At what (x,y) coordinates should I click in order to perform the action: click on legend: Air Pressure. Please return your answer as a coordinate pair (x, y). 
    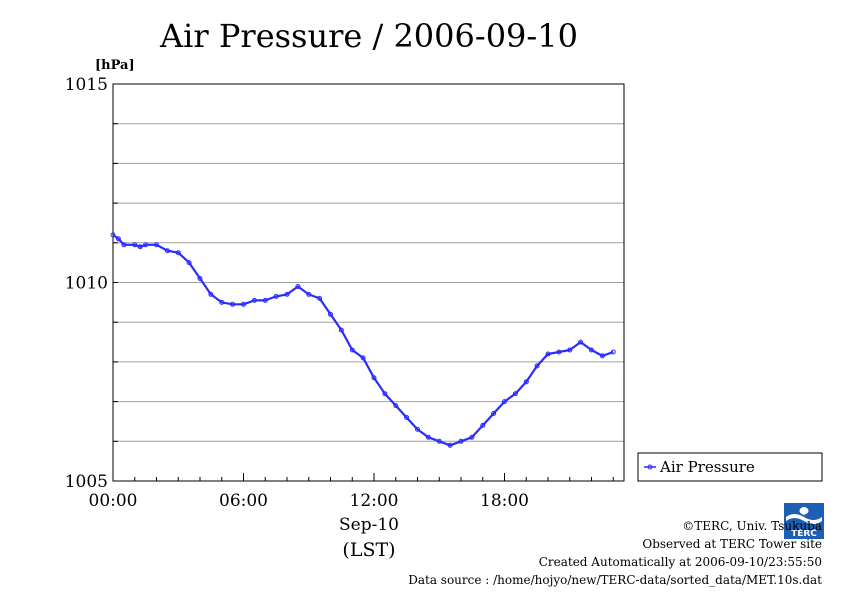
    Looking at the image, I should click on (730, 467).